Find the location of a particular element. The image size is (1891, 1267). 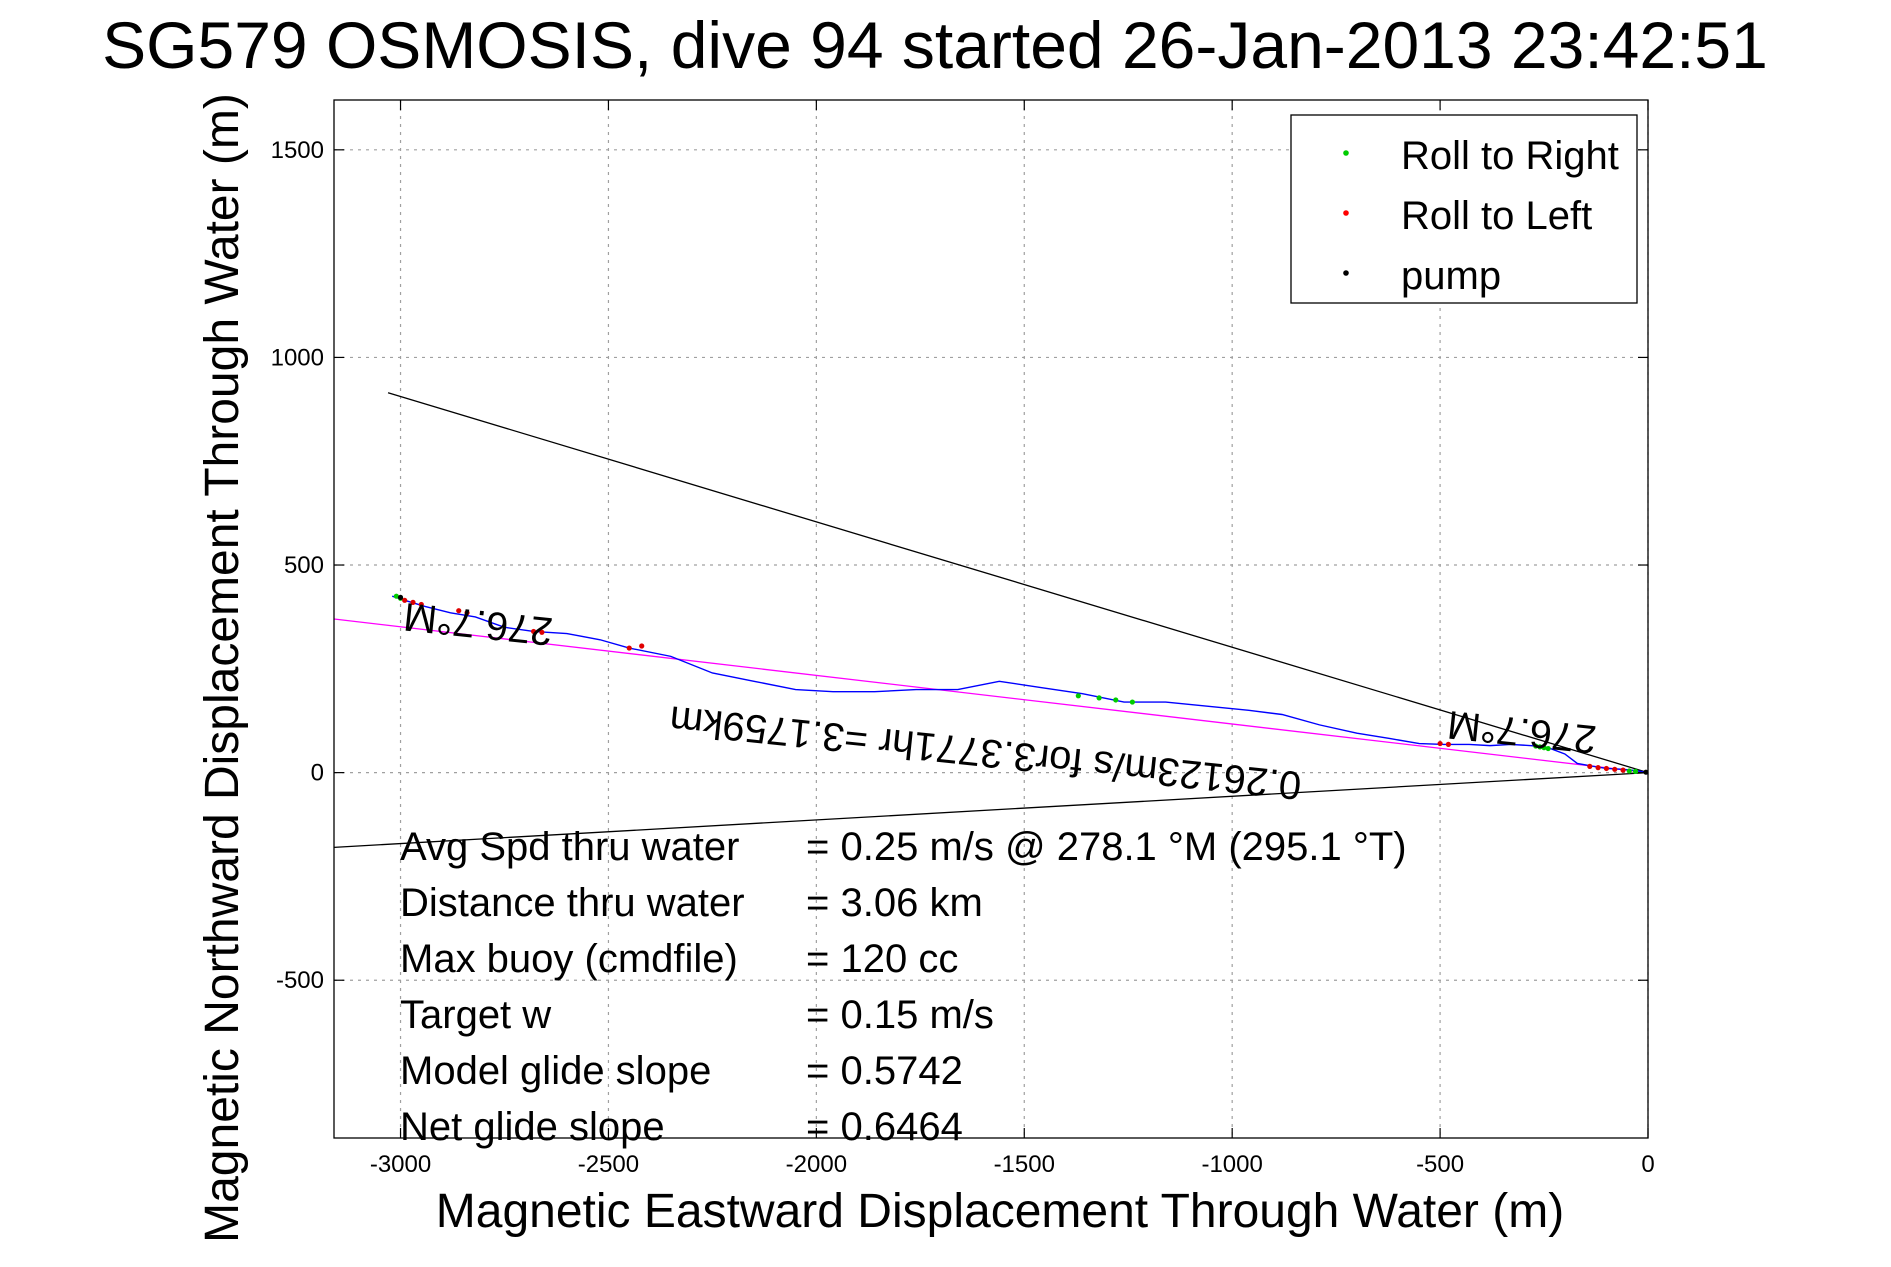

stats-value: = 0.15 m/s is located at coordinates (900, 1015).